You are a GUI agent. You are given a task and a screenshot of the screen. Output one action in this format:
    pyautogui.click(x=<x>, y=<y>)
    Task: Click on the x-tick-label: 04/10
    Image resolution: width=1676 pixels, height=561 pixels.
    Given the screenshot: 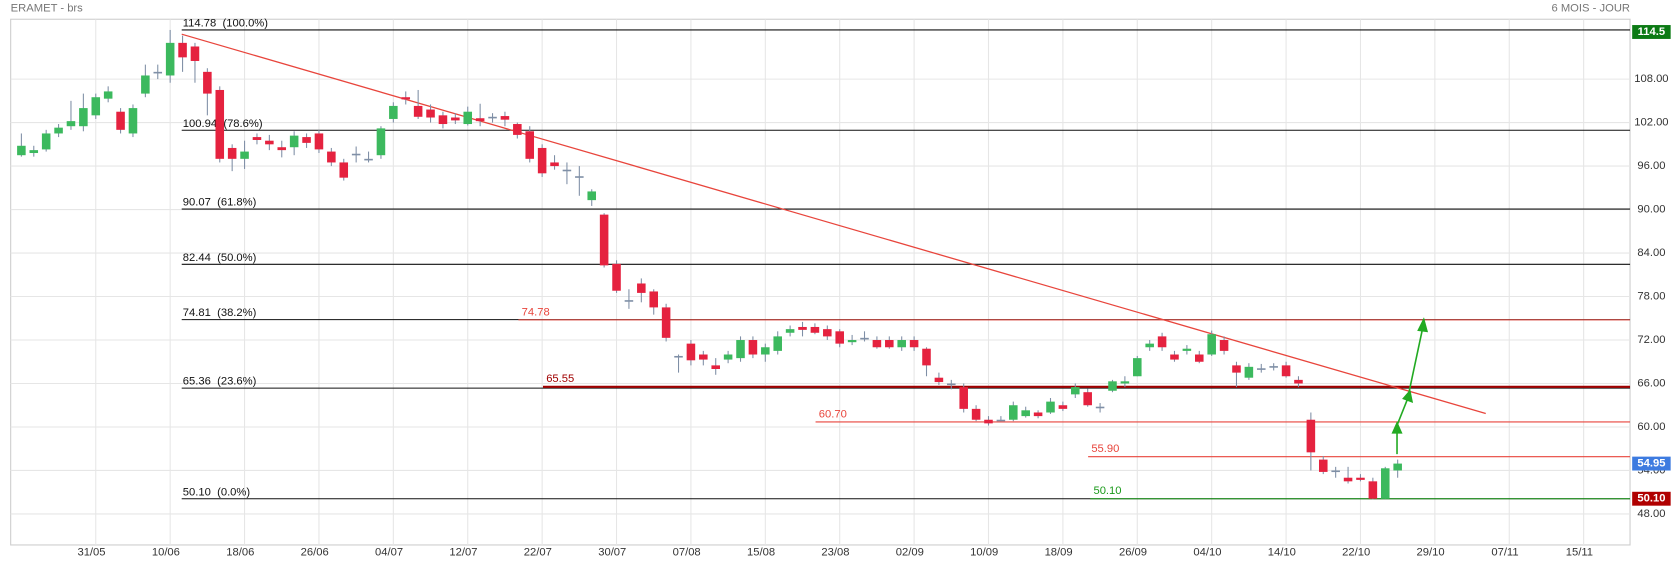 What is the action you would take?
    pyautogui.click(x=1207, y=552)
    